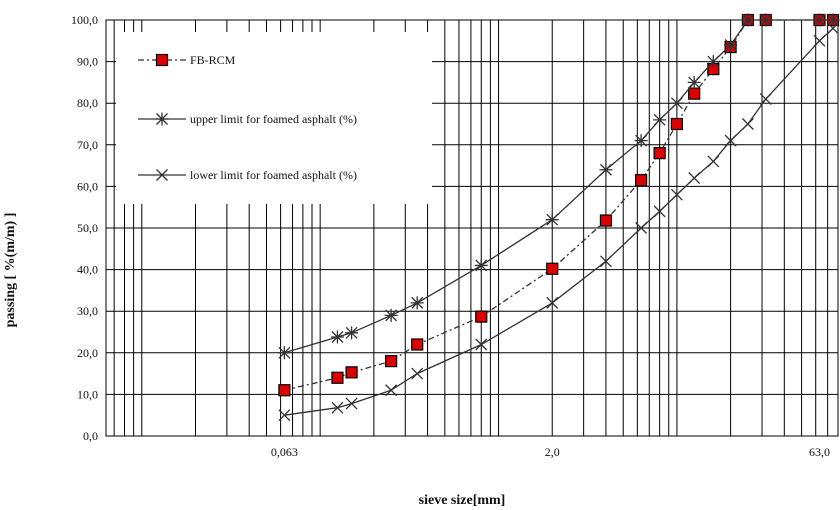 The width and height of the screenshot is (840, 510). Describe the element at coordinates (273, 175) in the screenshot. I see `legend-label: lower limit for foamed asphalt (%)` at that location.